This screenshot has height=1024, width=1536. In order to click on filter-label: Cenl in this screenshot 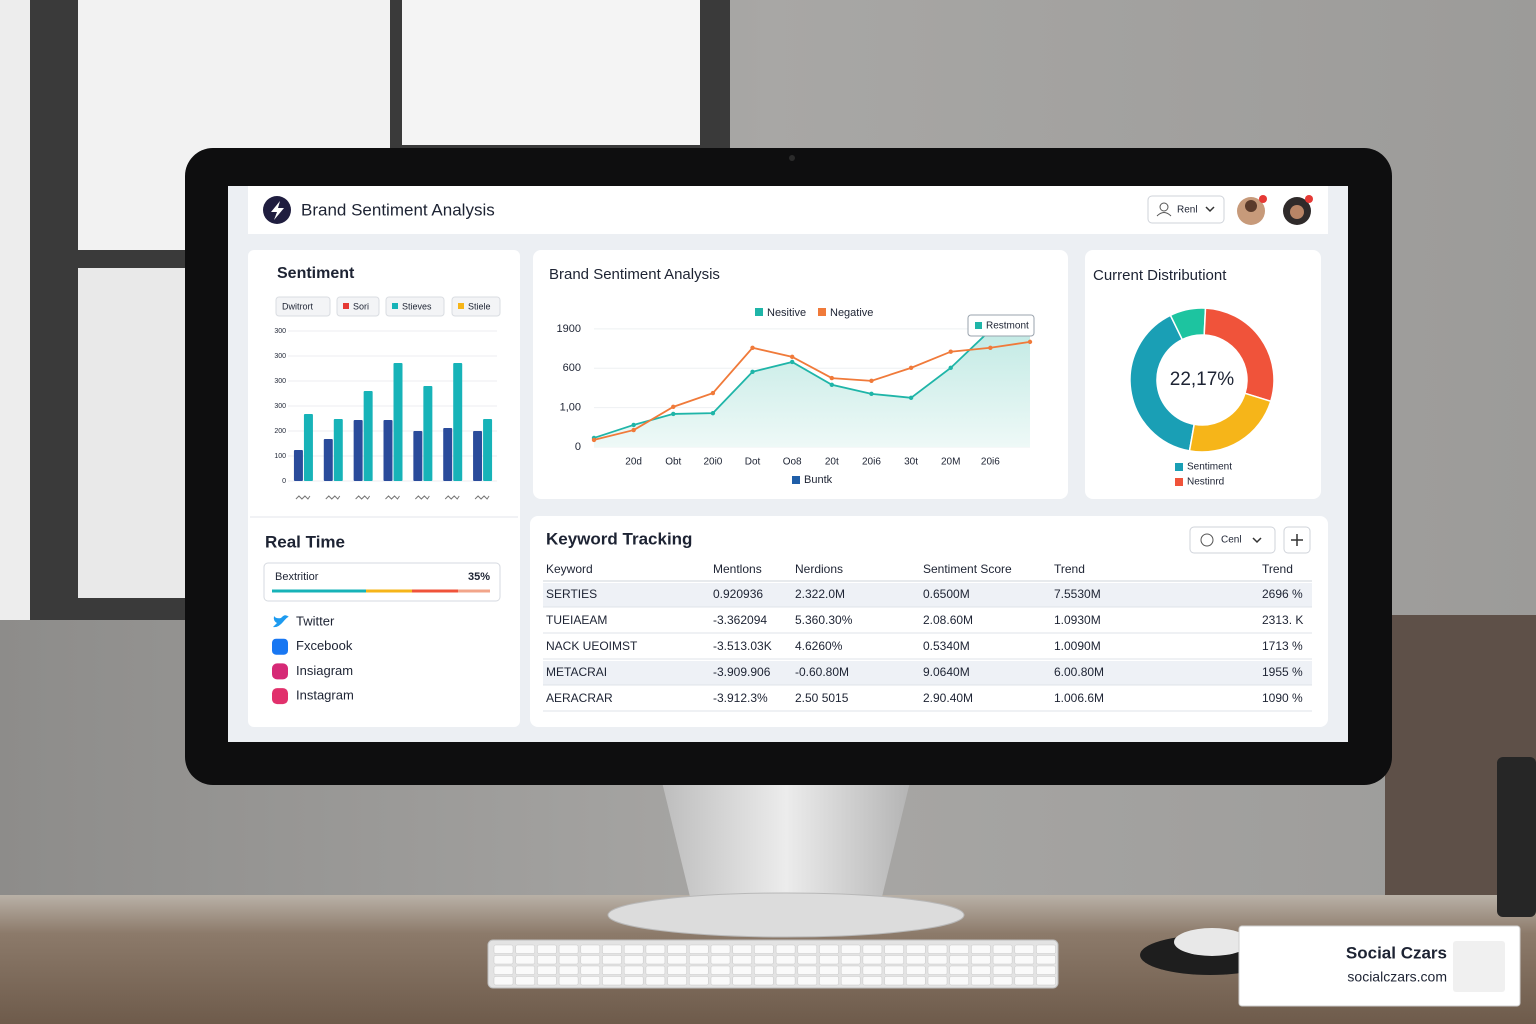, I will do `click(1231, 540)`.